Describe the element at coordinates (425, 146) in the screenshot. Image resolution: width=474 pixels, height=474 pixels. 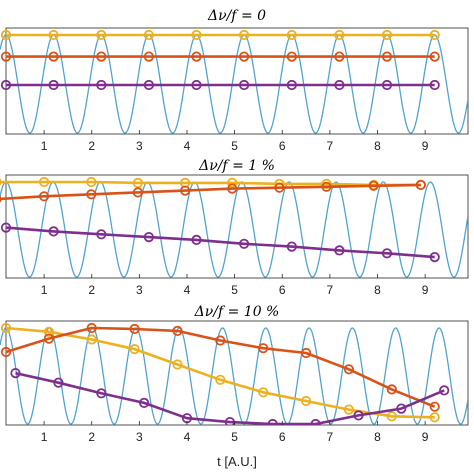
I see `x-tick-label: 9` at that location.